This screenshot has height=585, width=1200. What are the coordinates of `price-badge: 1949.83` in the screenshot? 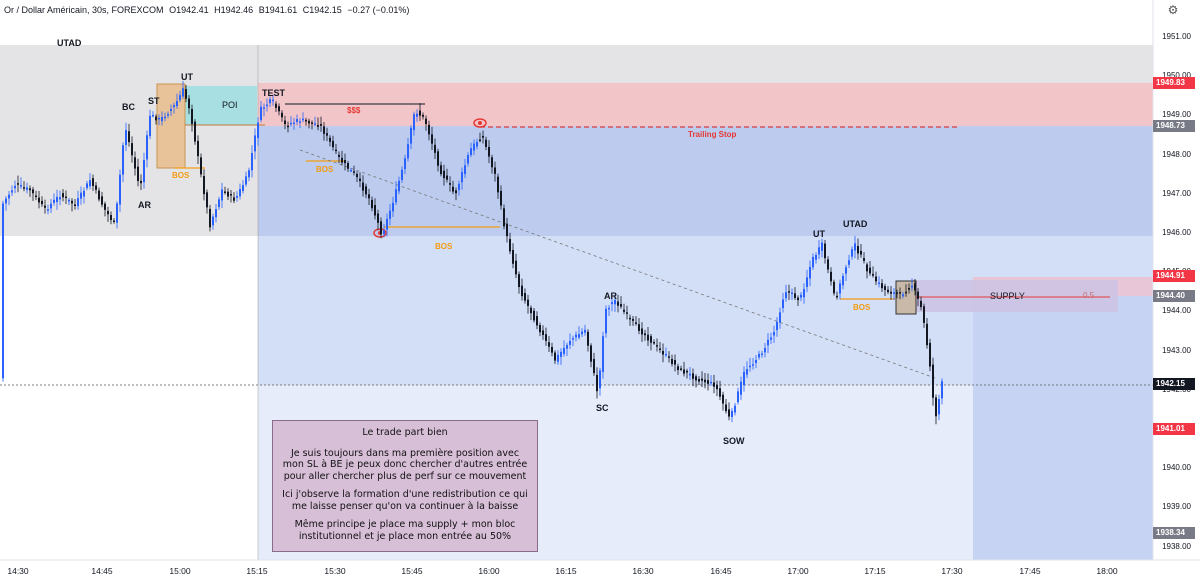 It's located at (1174, 82).